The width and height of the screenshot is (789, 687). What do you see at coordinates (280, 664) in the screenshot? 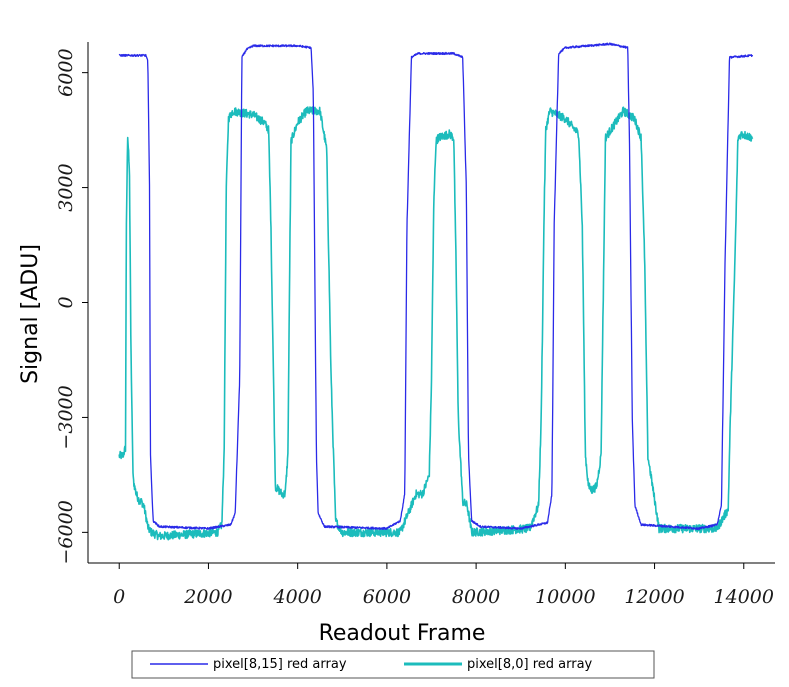
I see `legend-label-pixel-8-15: pixel[8,15] red array` at bounding box center [280, 664].